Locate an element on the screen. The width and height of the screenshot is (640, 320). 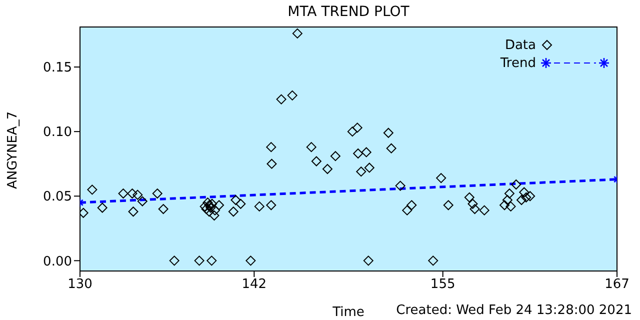
y-tick-label: 0.10 is located at coordinates (57, 132).